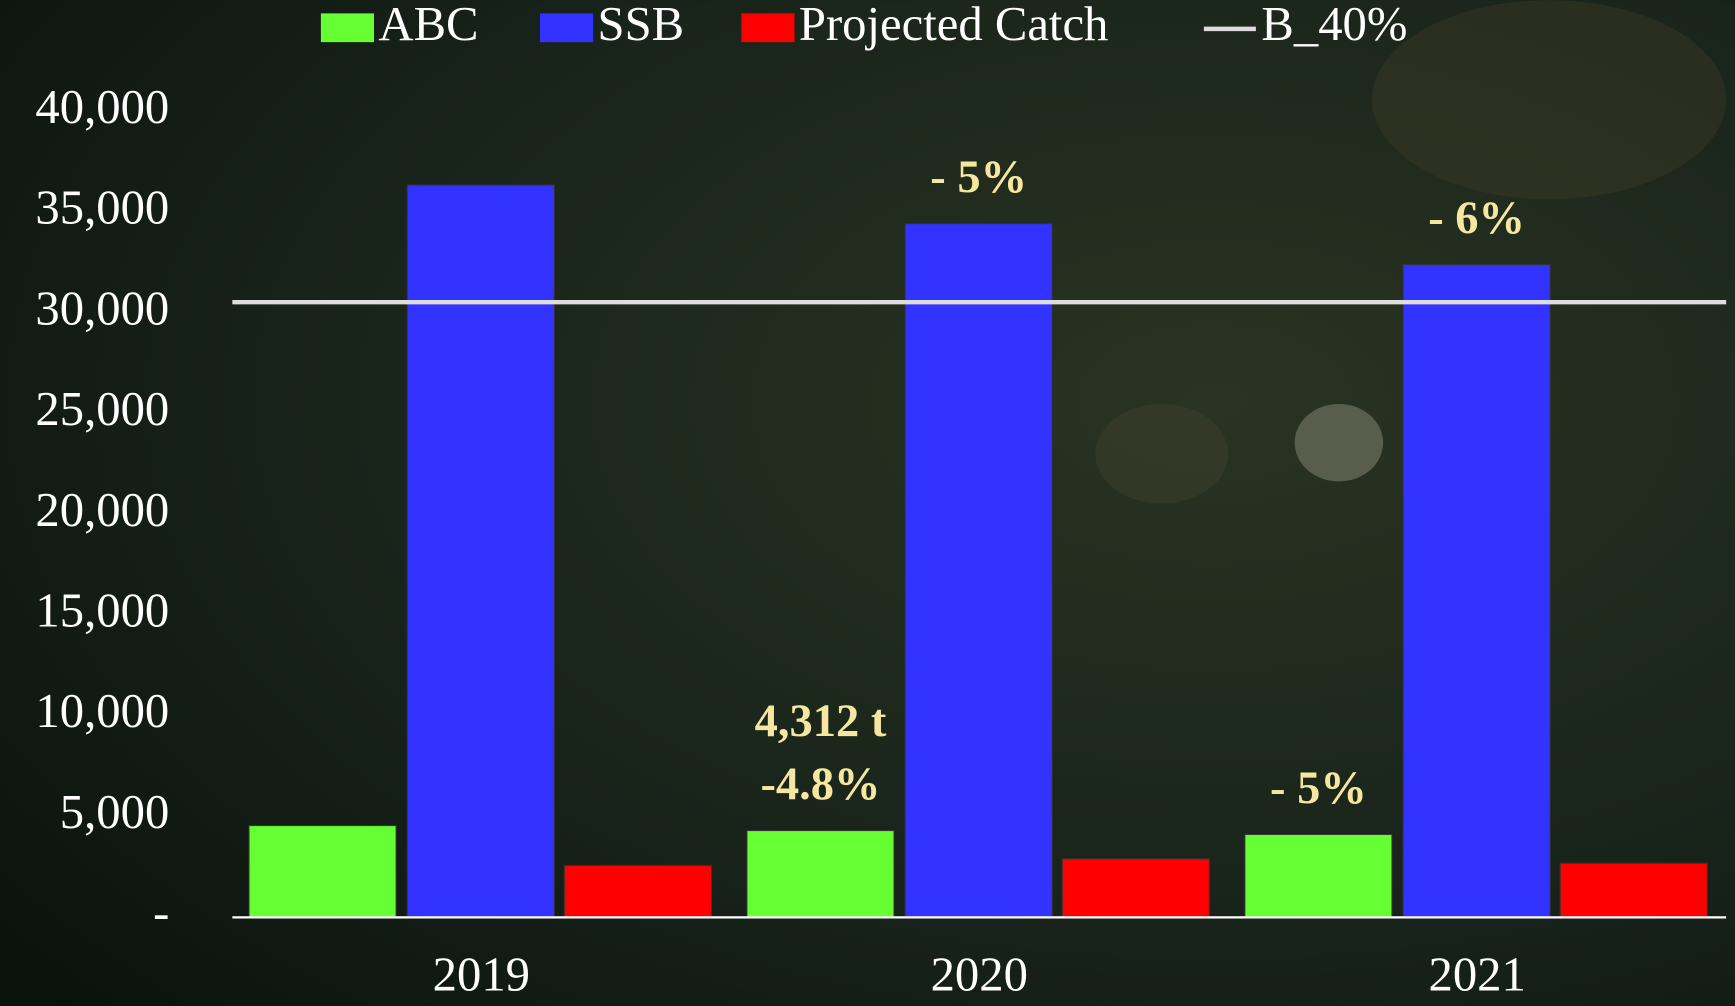 The width and height of the screenshot is (1735, 1006). What do you see at coordinates (820, 784) in the screenshot?
I see `annotation: -4.8%` at bounding box center [820, 784].